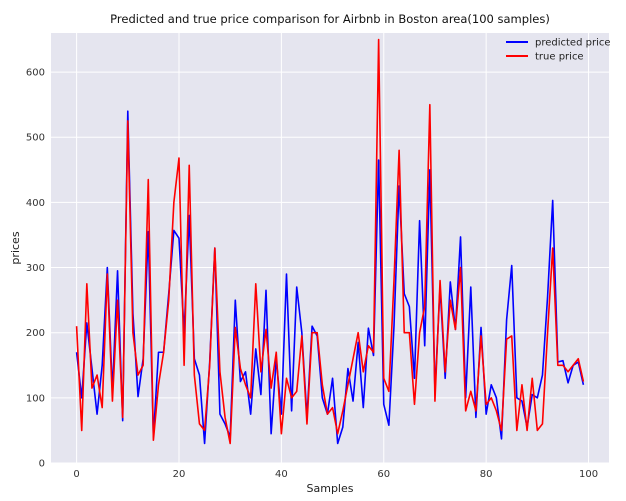 The image size is (626, 501). Describe the element at coordinates (588, 474) in the screenshot. I see `x-tick-label: 100` at that location.